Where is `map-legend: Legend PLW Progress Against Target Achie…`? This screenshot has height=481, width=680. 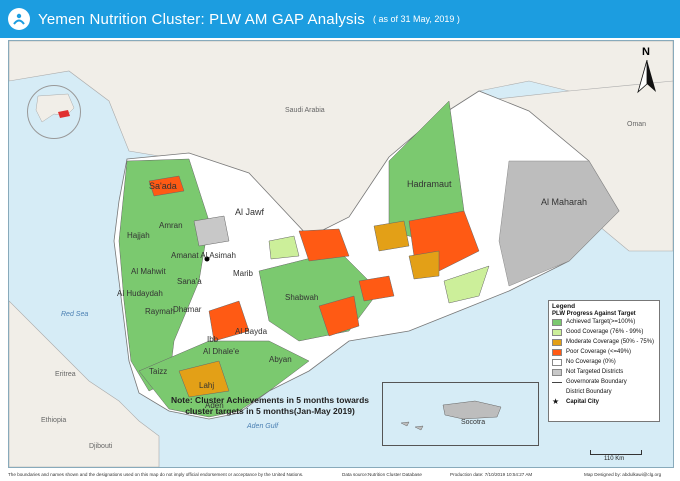 map-legend: Legend PLW Progress Against Target Achie… is located at coordinates (604, 361).